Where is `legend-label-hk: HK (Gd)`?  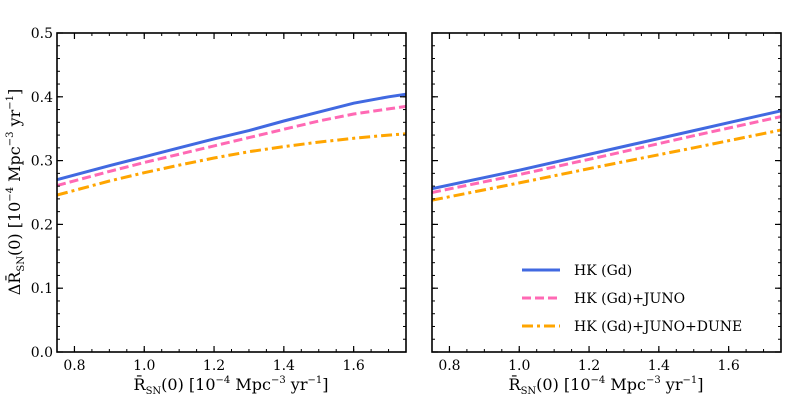
legend-label-hk: HK (Gd) is located at coordinates (603, 271).